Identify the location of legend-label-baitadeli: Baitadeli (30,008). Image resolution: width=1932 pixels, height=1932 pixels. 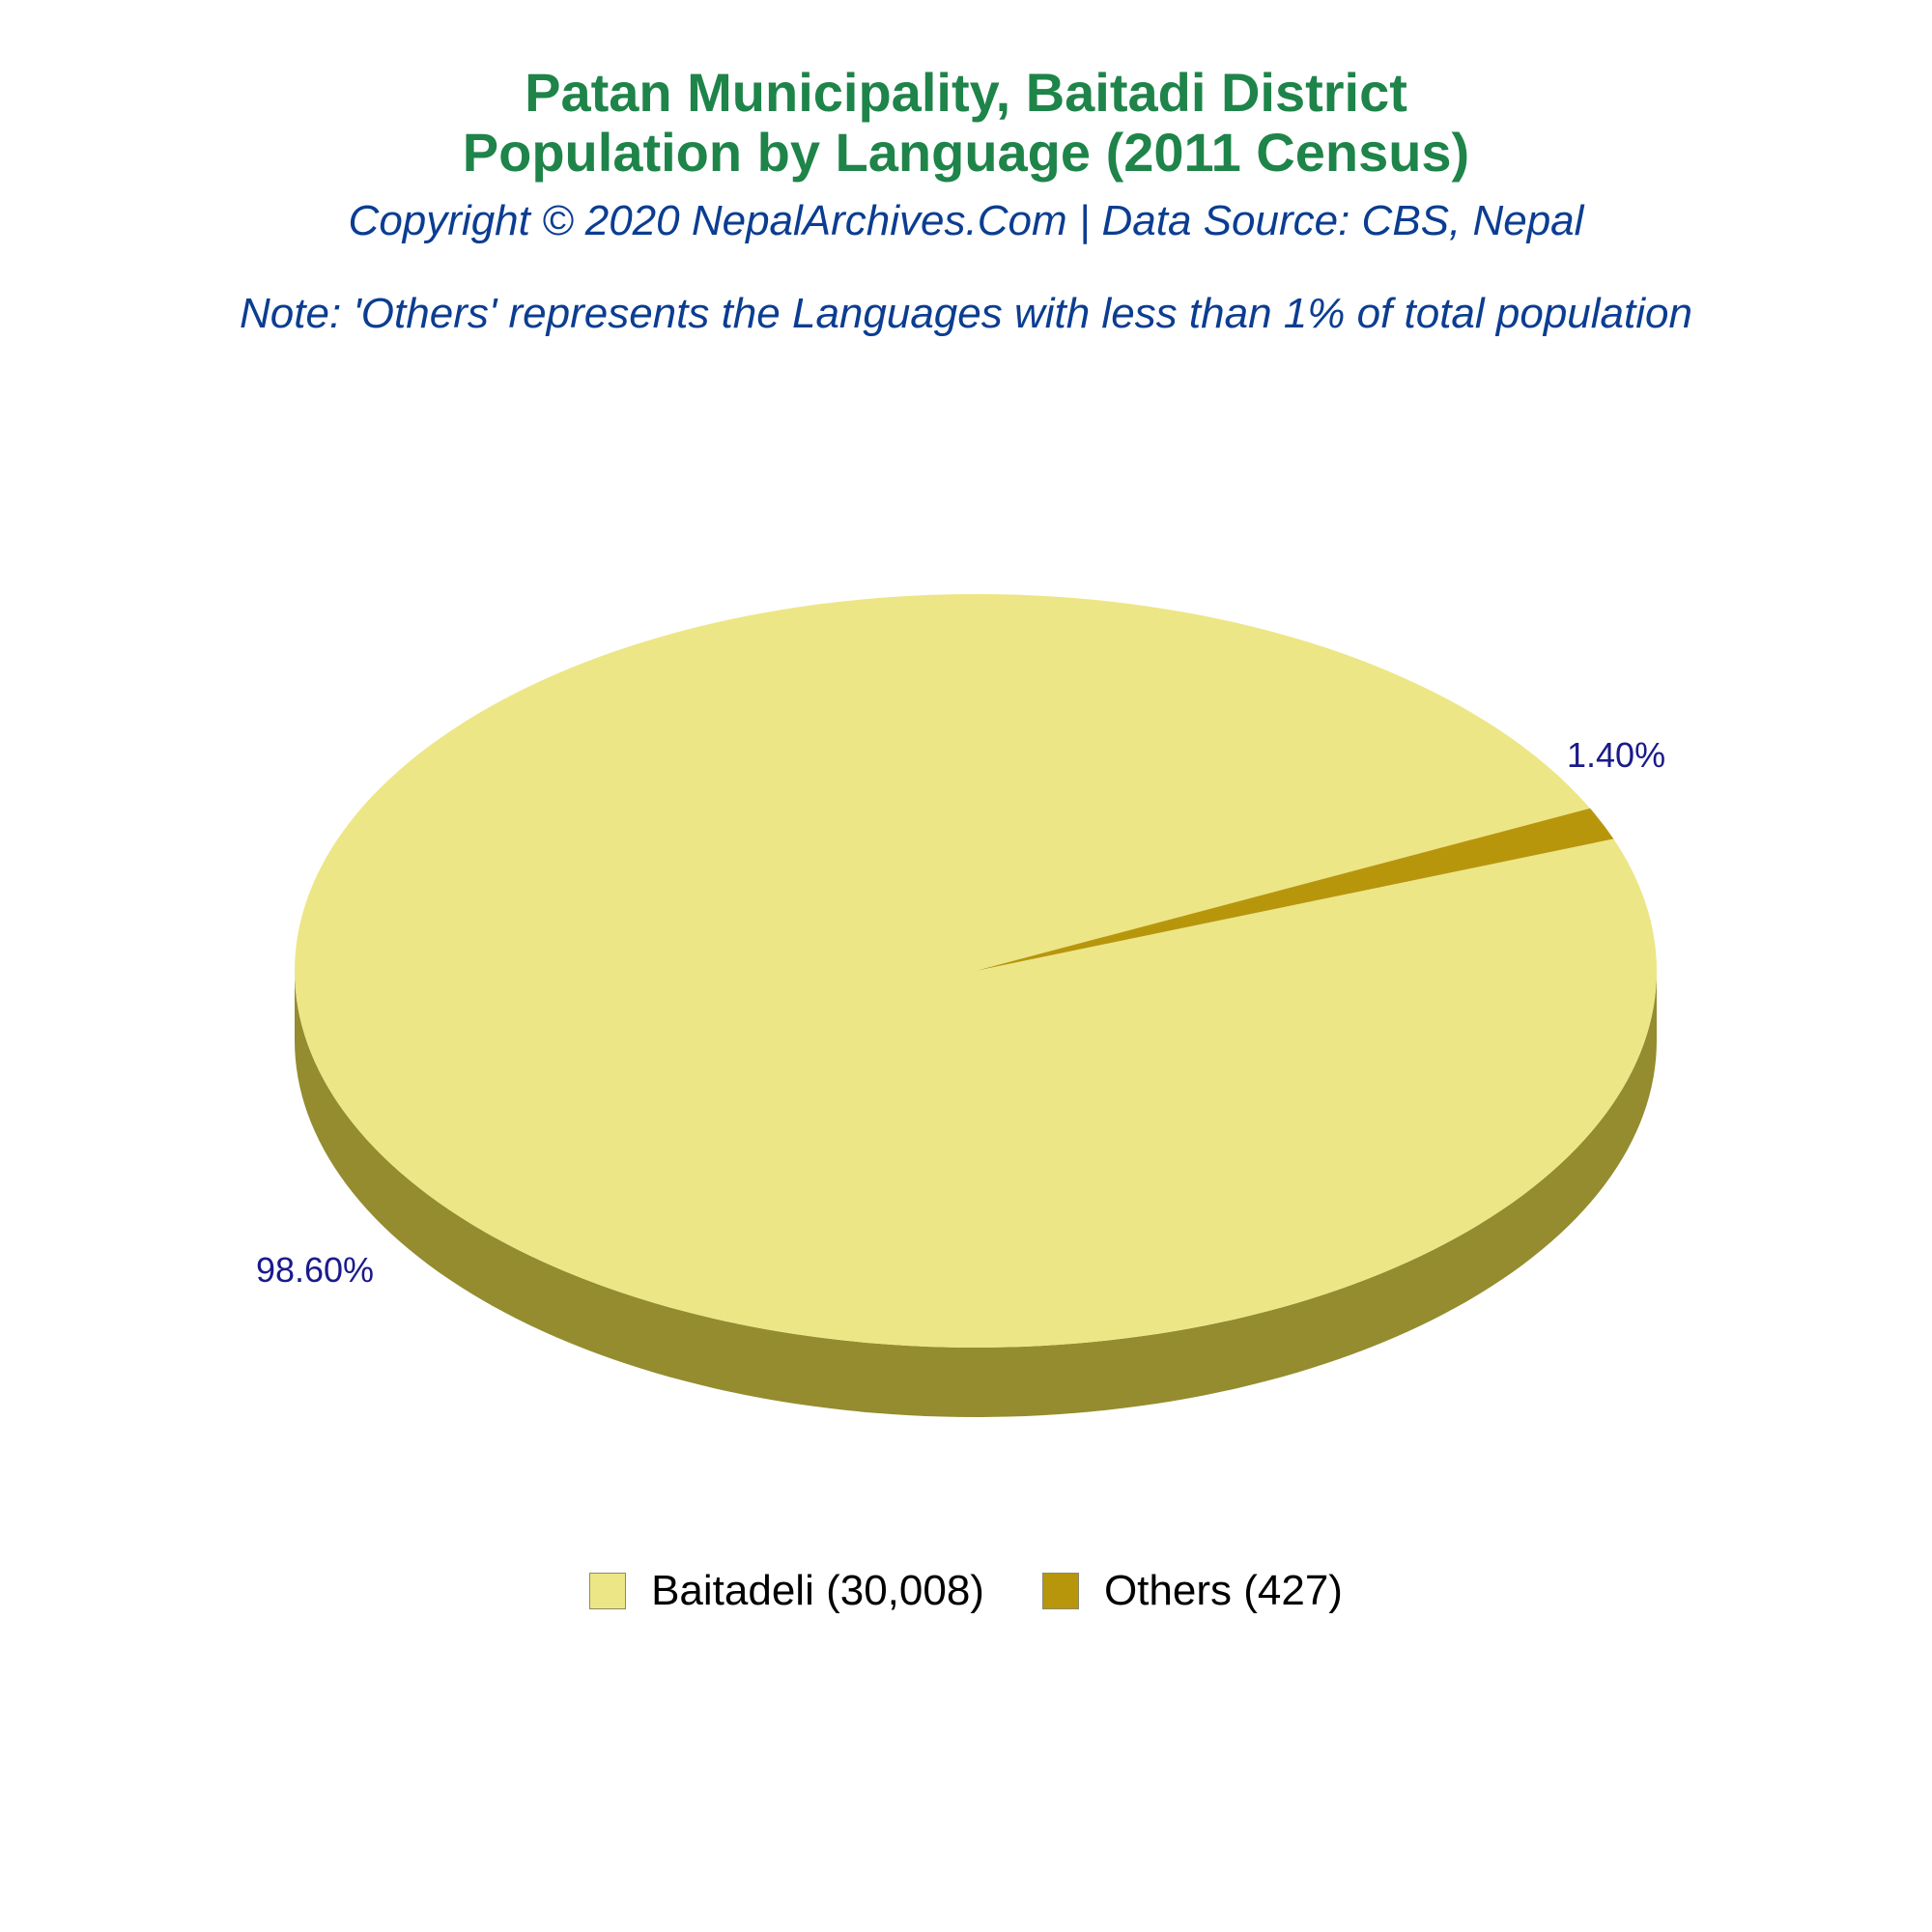
(817, 1590).